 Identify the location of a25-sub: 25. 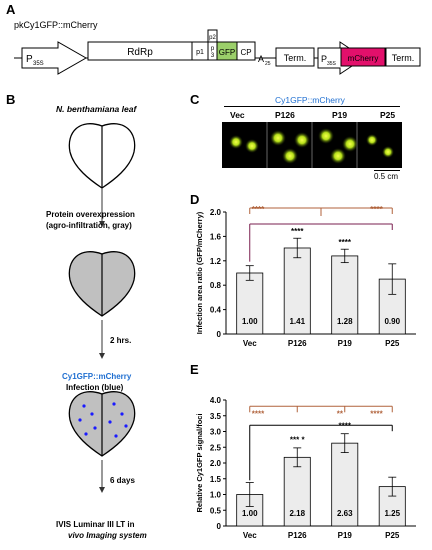
(268, 64).